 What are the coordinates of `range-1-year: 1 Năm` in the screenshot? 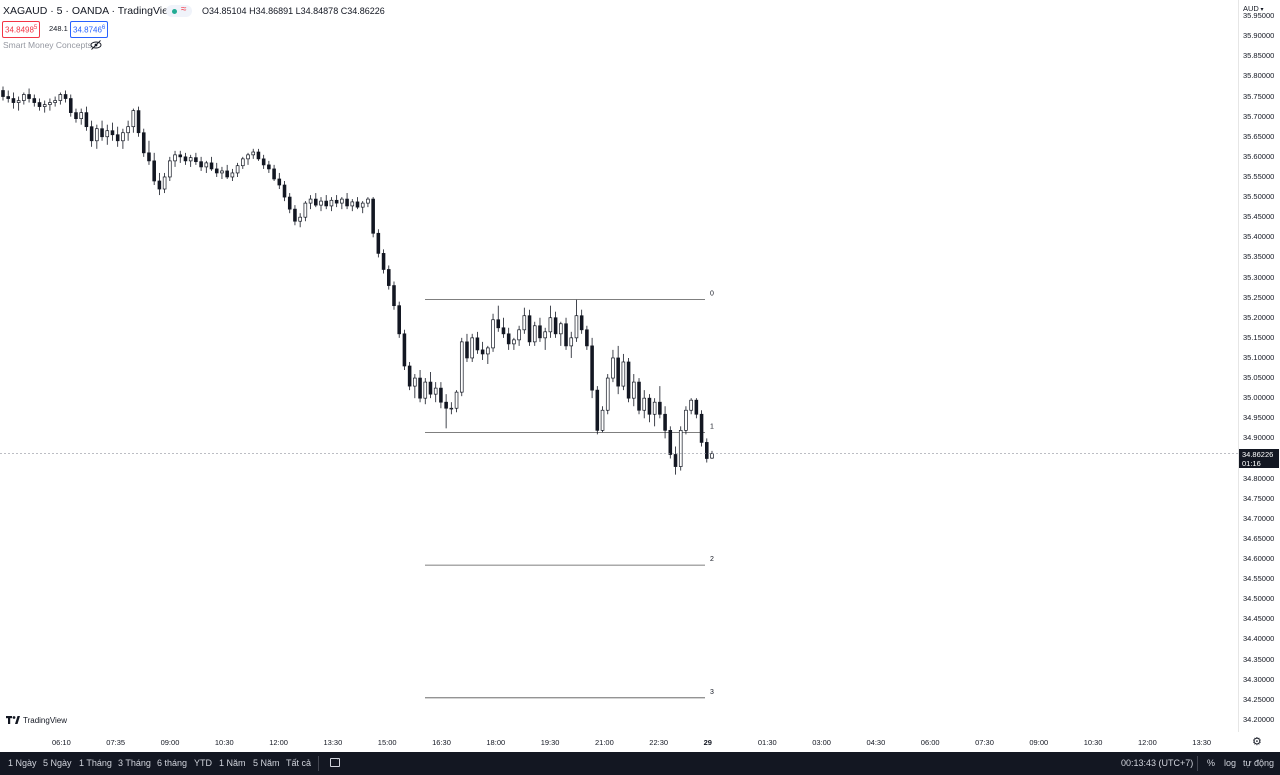 It's located at (232, 763).